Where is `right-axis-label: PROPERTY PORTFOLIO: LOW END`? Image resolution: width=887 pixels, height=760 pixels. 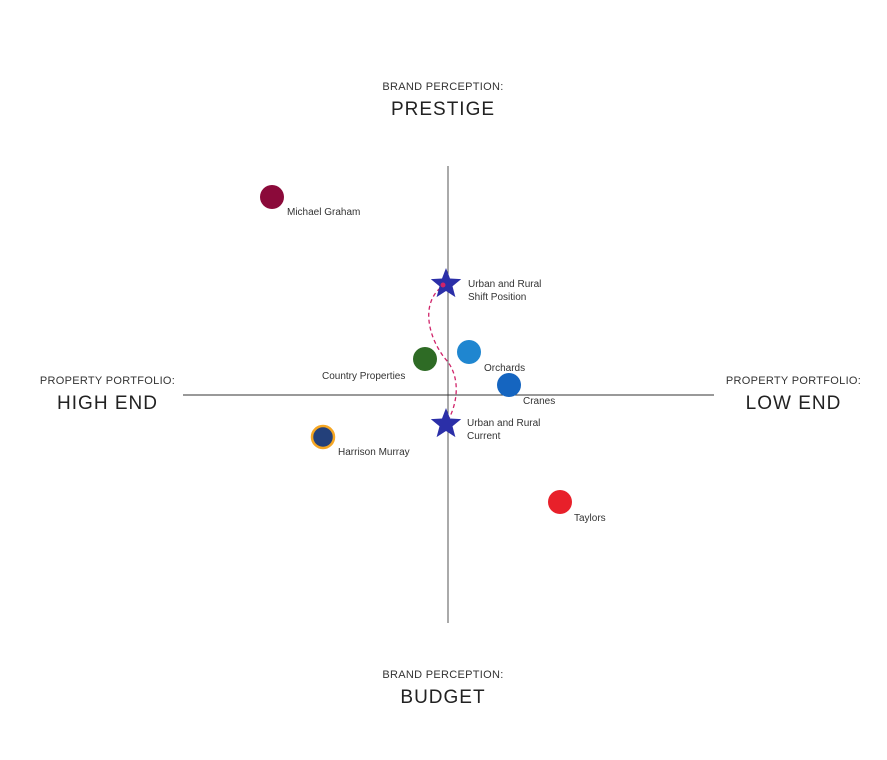 right-axis-label: PROPERTY PORTFOLIO: LOW END is located at coordinates (793, 394).